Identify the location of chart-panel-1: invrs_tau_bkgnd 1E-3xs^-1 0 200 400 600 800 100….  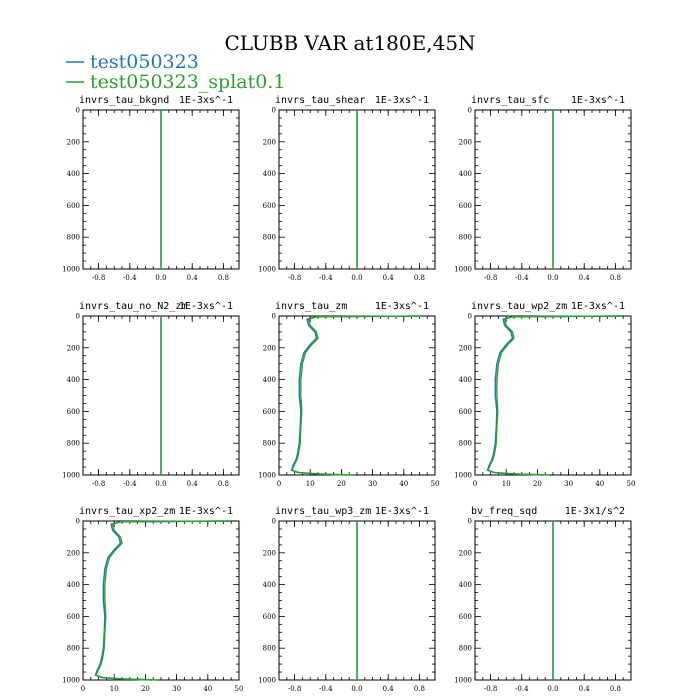
(151, 188).